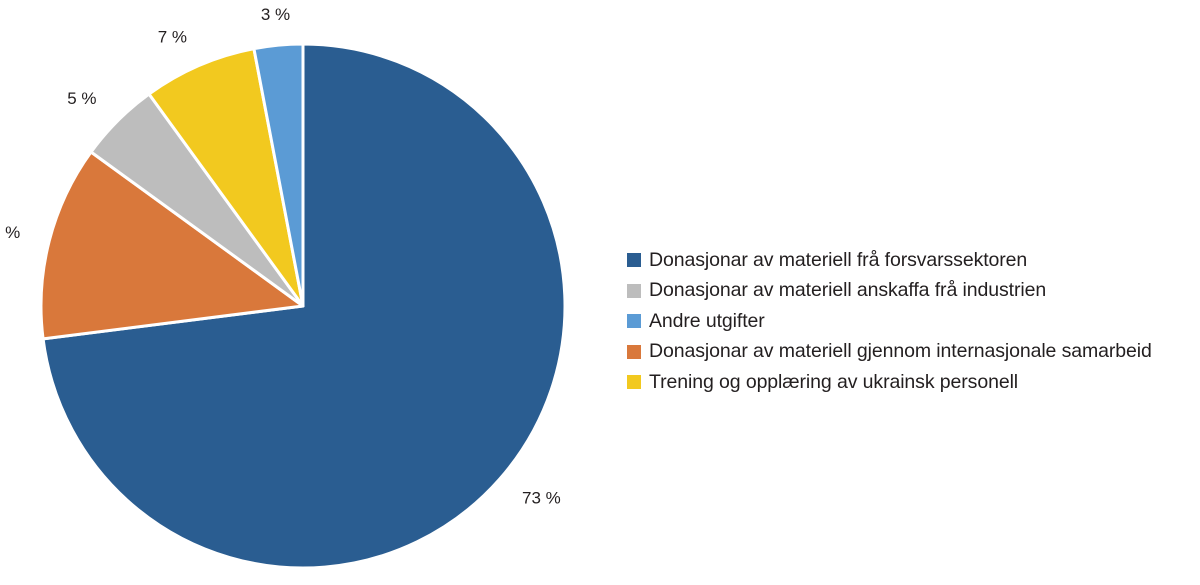  Describe the element at coordinates (226, 177) in the screenshot. I see `pie-slice-trening-og-opplaering-av-ukrainsk-personell` at that location.